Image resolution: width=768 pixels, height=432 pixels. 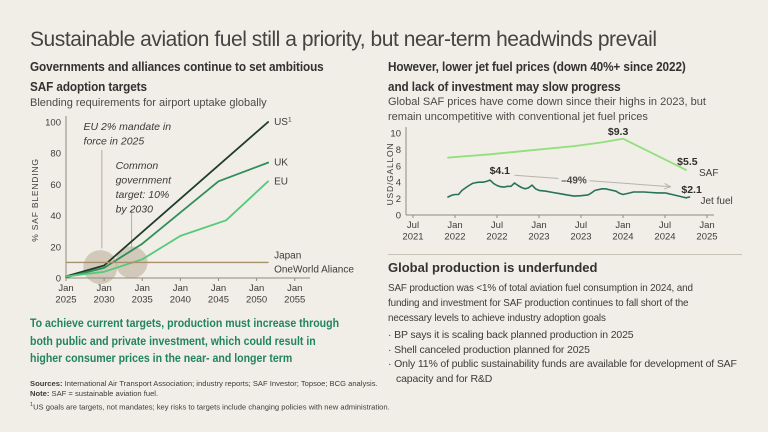 What do you see at coordinates (500, 171) in the screenshot?
I see `value-label: $4.1` at bounding box center [500, 171].